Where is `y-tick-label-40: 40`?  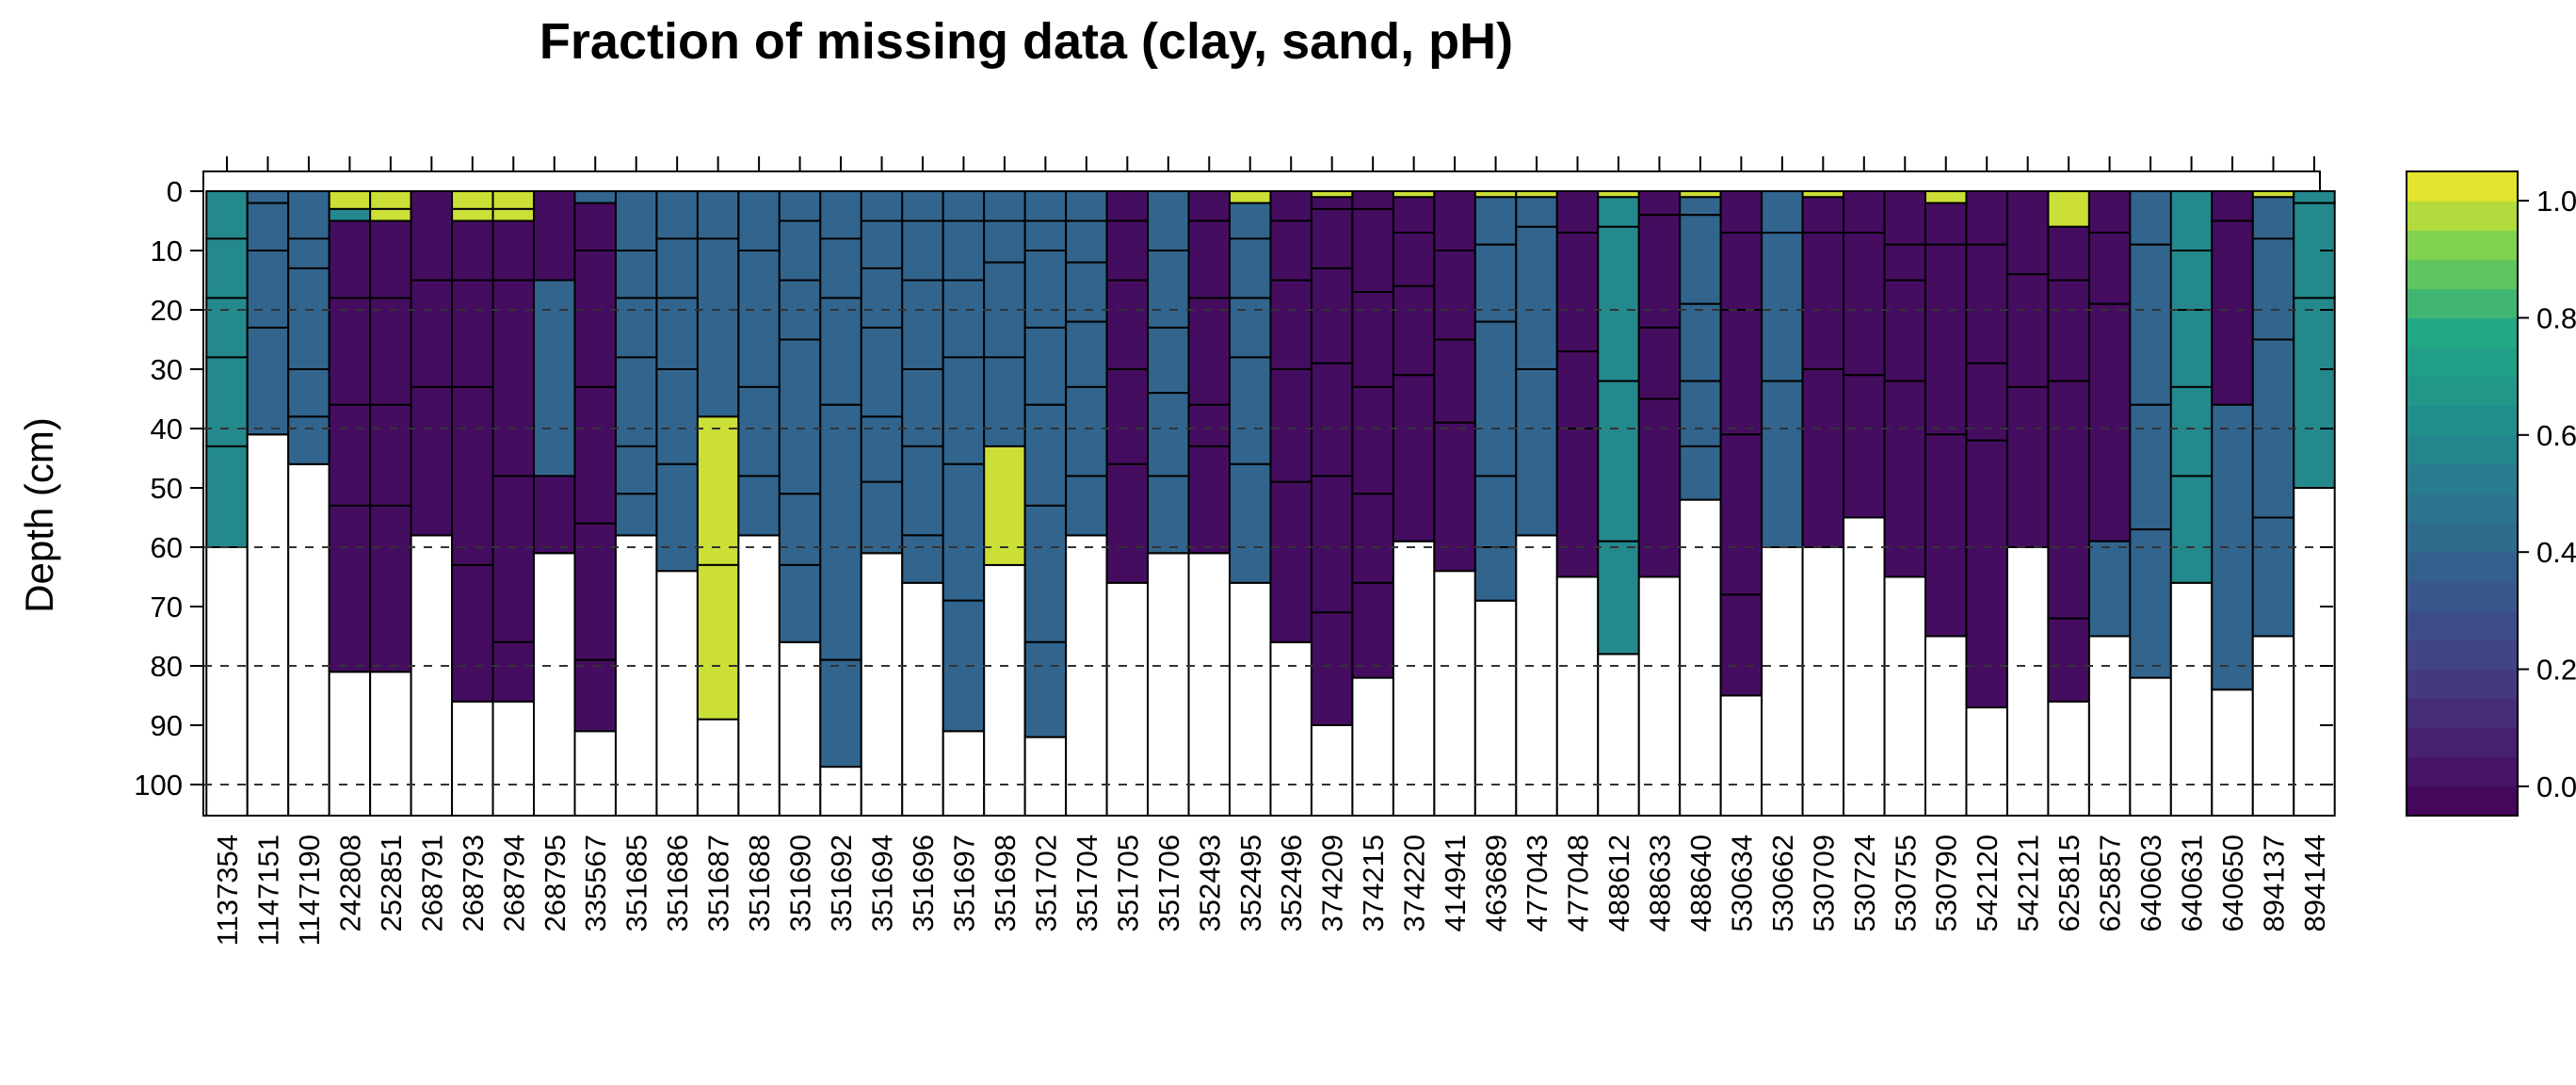
y-tick-label-40: 40 is located at coordinates (167, 429).